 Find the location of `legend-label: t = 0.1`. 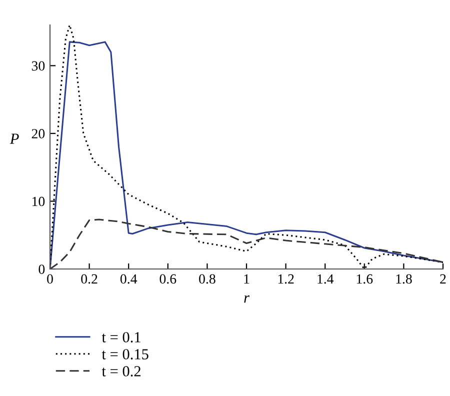

legend-label: t = 0.1 is located at coordinates (121, 337).